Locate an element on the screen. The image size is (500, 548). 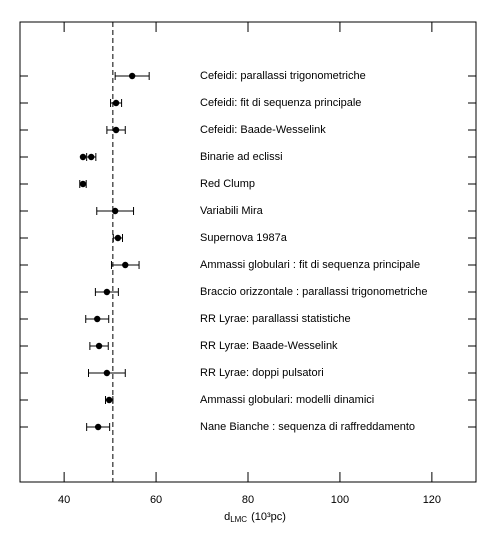
x-tick-label: 120 is located at coordinates (432, 500).